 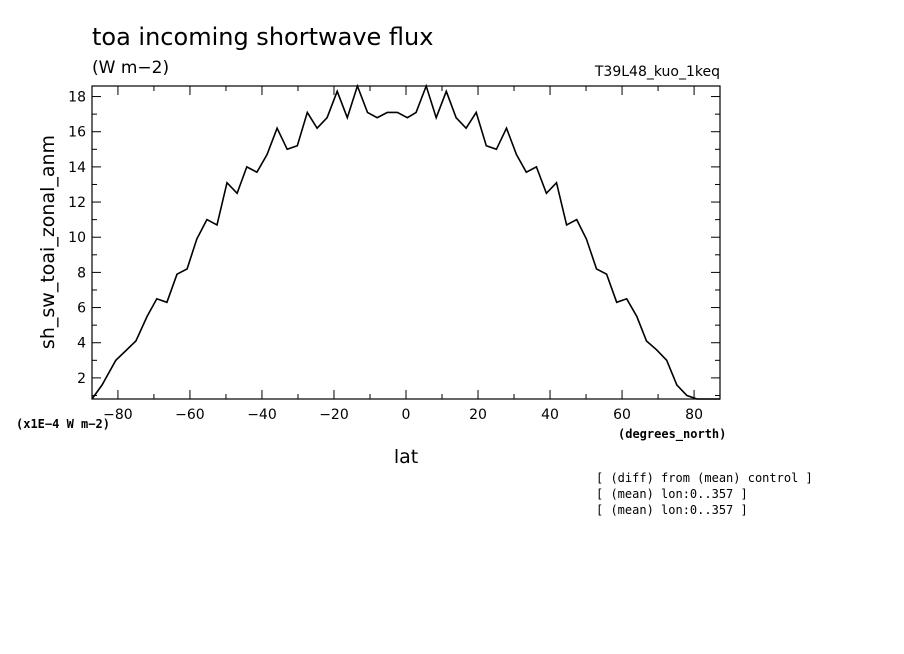 I want to click on units-label: (W m−2), so click(x=130, y=68).